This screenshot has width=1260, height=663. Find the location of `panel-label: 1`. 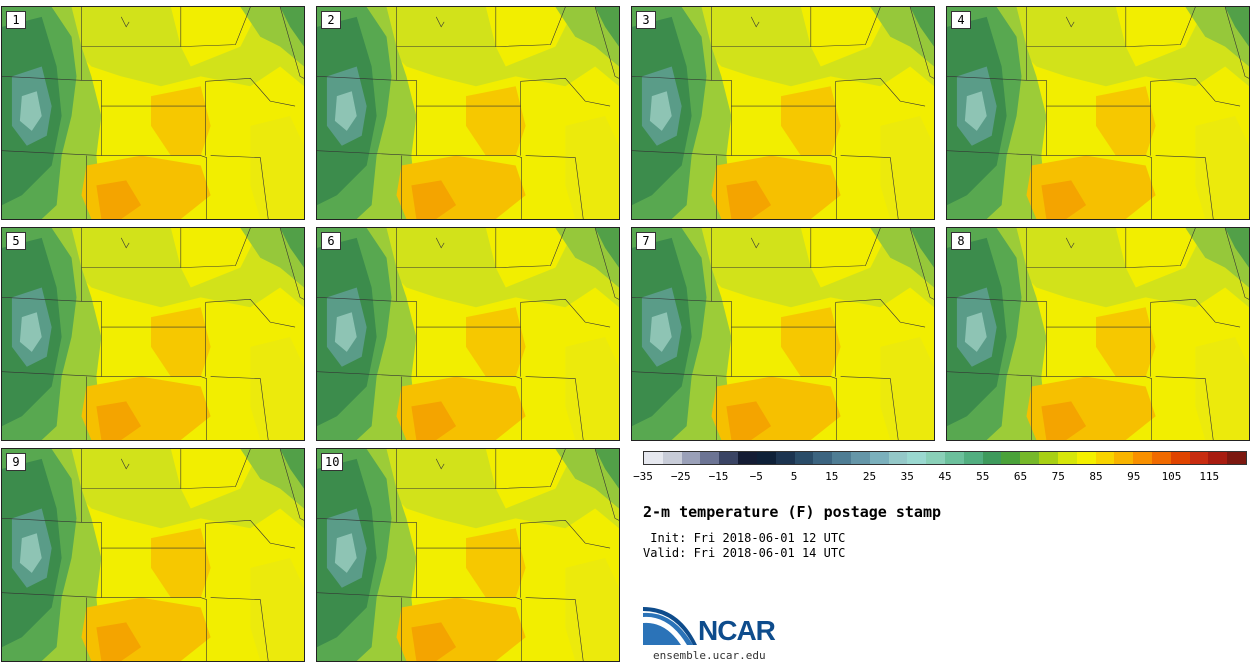

panel-label: 1 is located at coordinates (16, 20).